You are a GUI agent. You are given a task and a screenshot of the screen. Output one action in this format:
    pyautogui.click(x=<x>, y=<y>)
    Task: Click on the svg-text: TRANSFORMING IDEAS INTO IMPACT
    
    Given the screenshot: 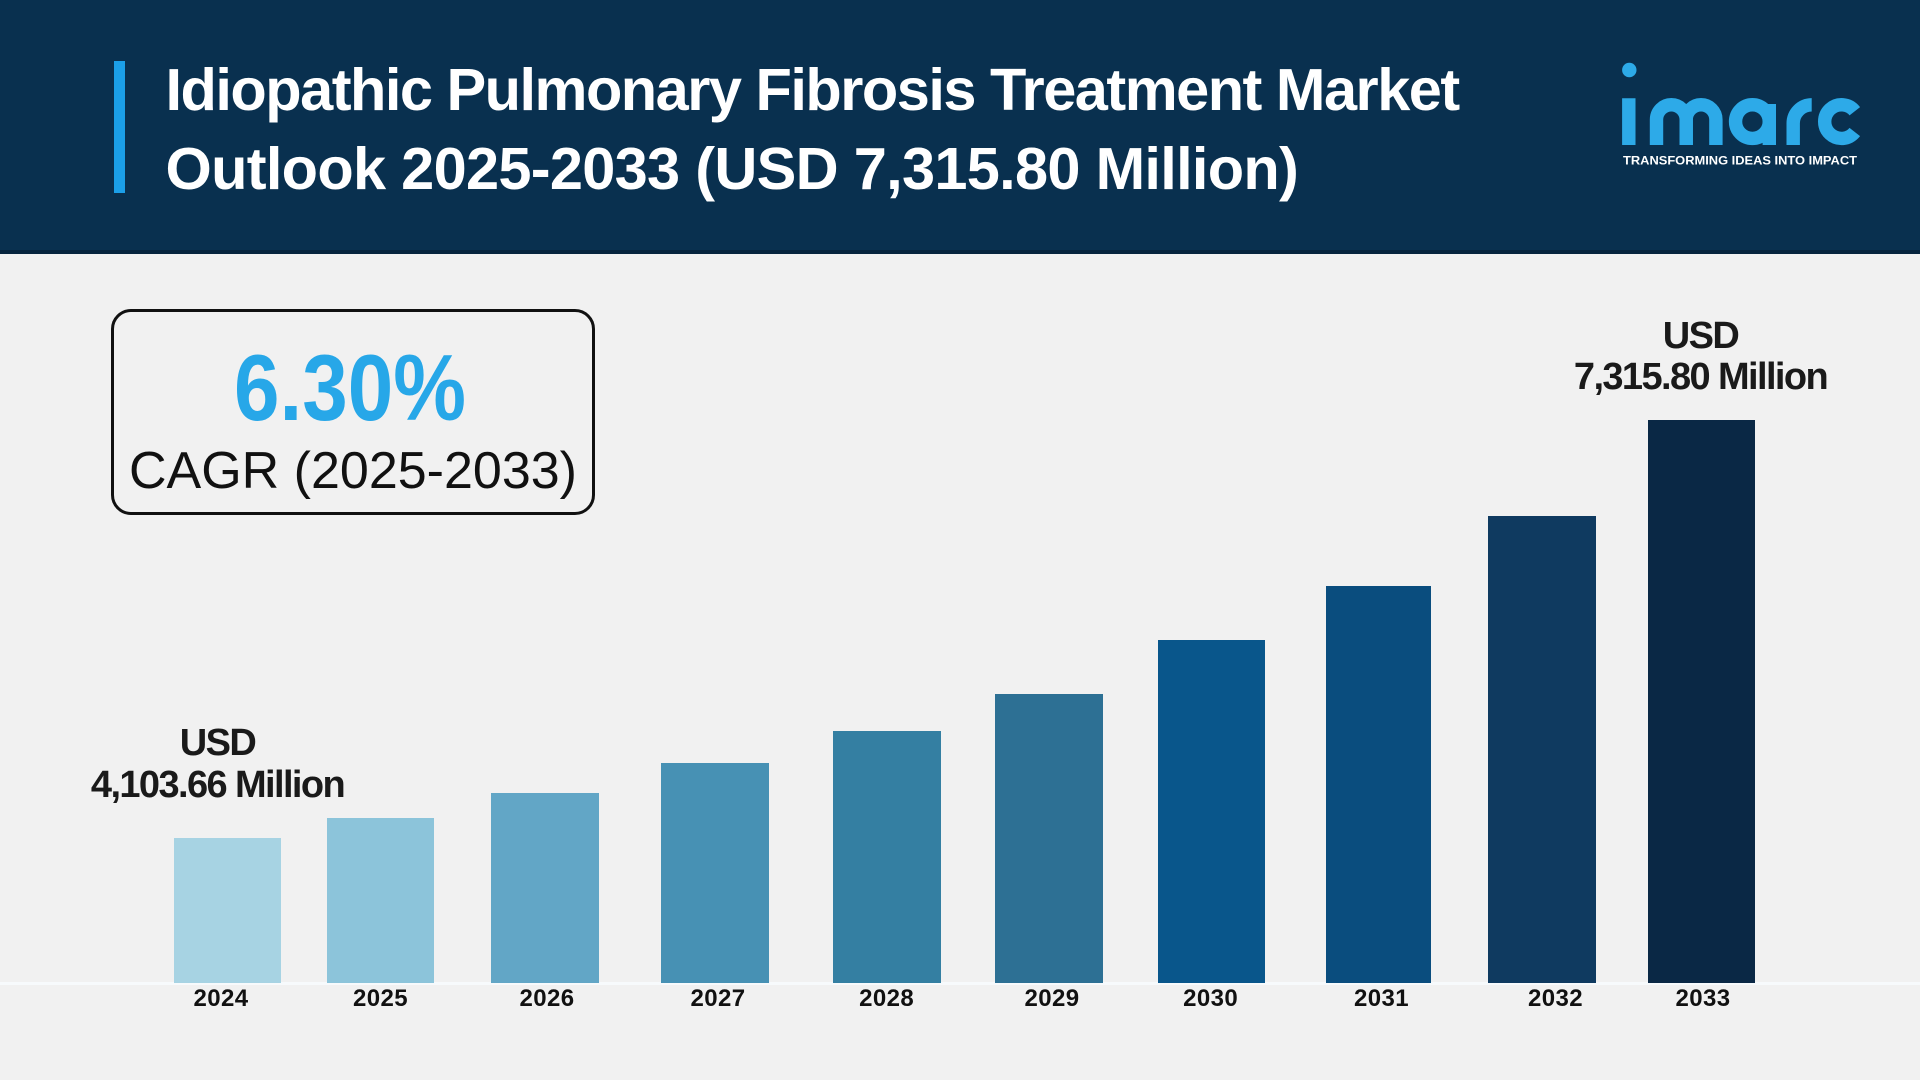 What is the action you would take?
    pyautogui.click(x=1740, y=161)
    